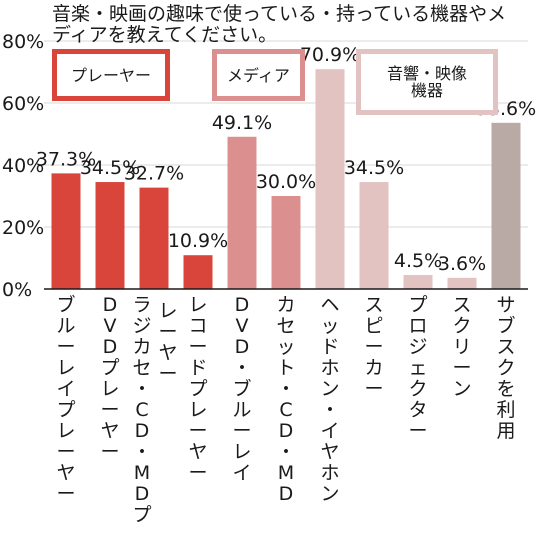  I want to click on category-label: スクリーン, so click(461, 347).